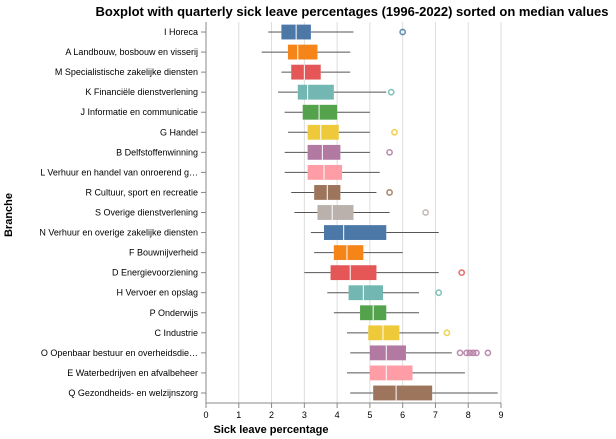 The image size is (616, 439). I want to click on category-label: H Vervoer en opslag, so click(157, 293).